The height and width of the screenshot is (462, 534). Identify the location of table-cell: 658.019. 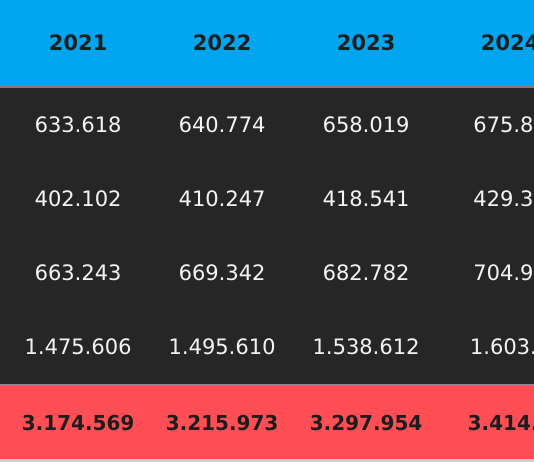
(366, 125).